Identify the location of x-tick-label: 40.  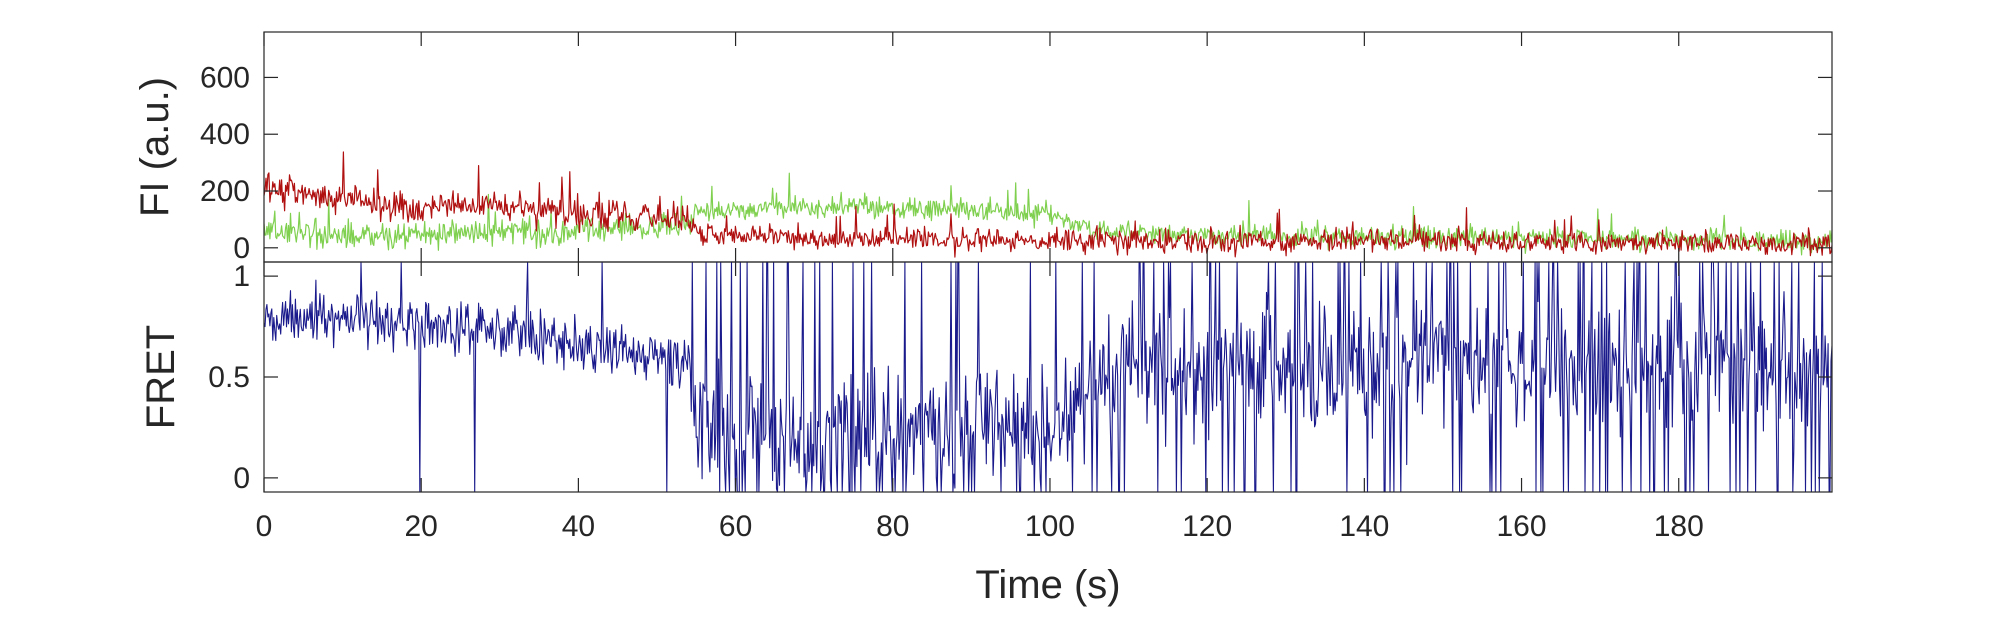
(578, 526).